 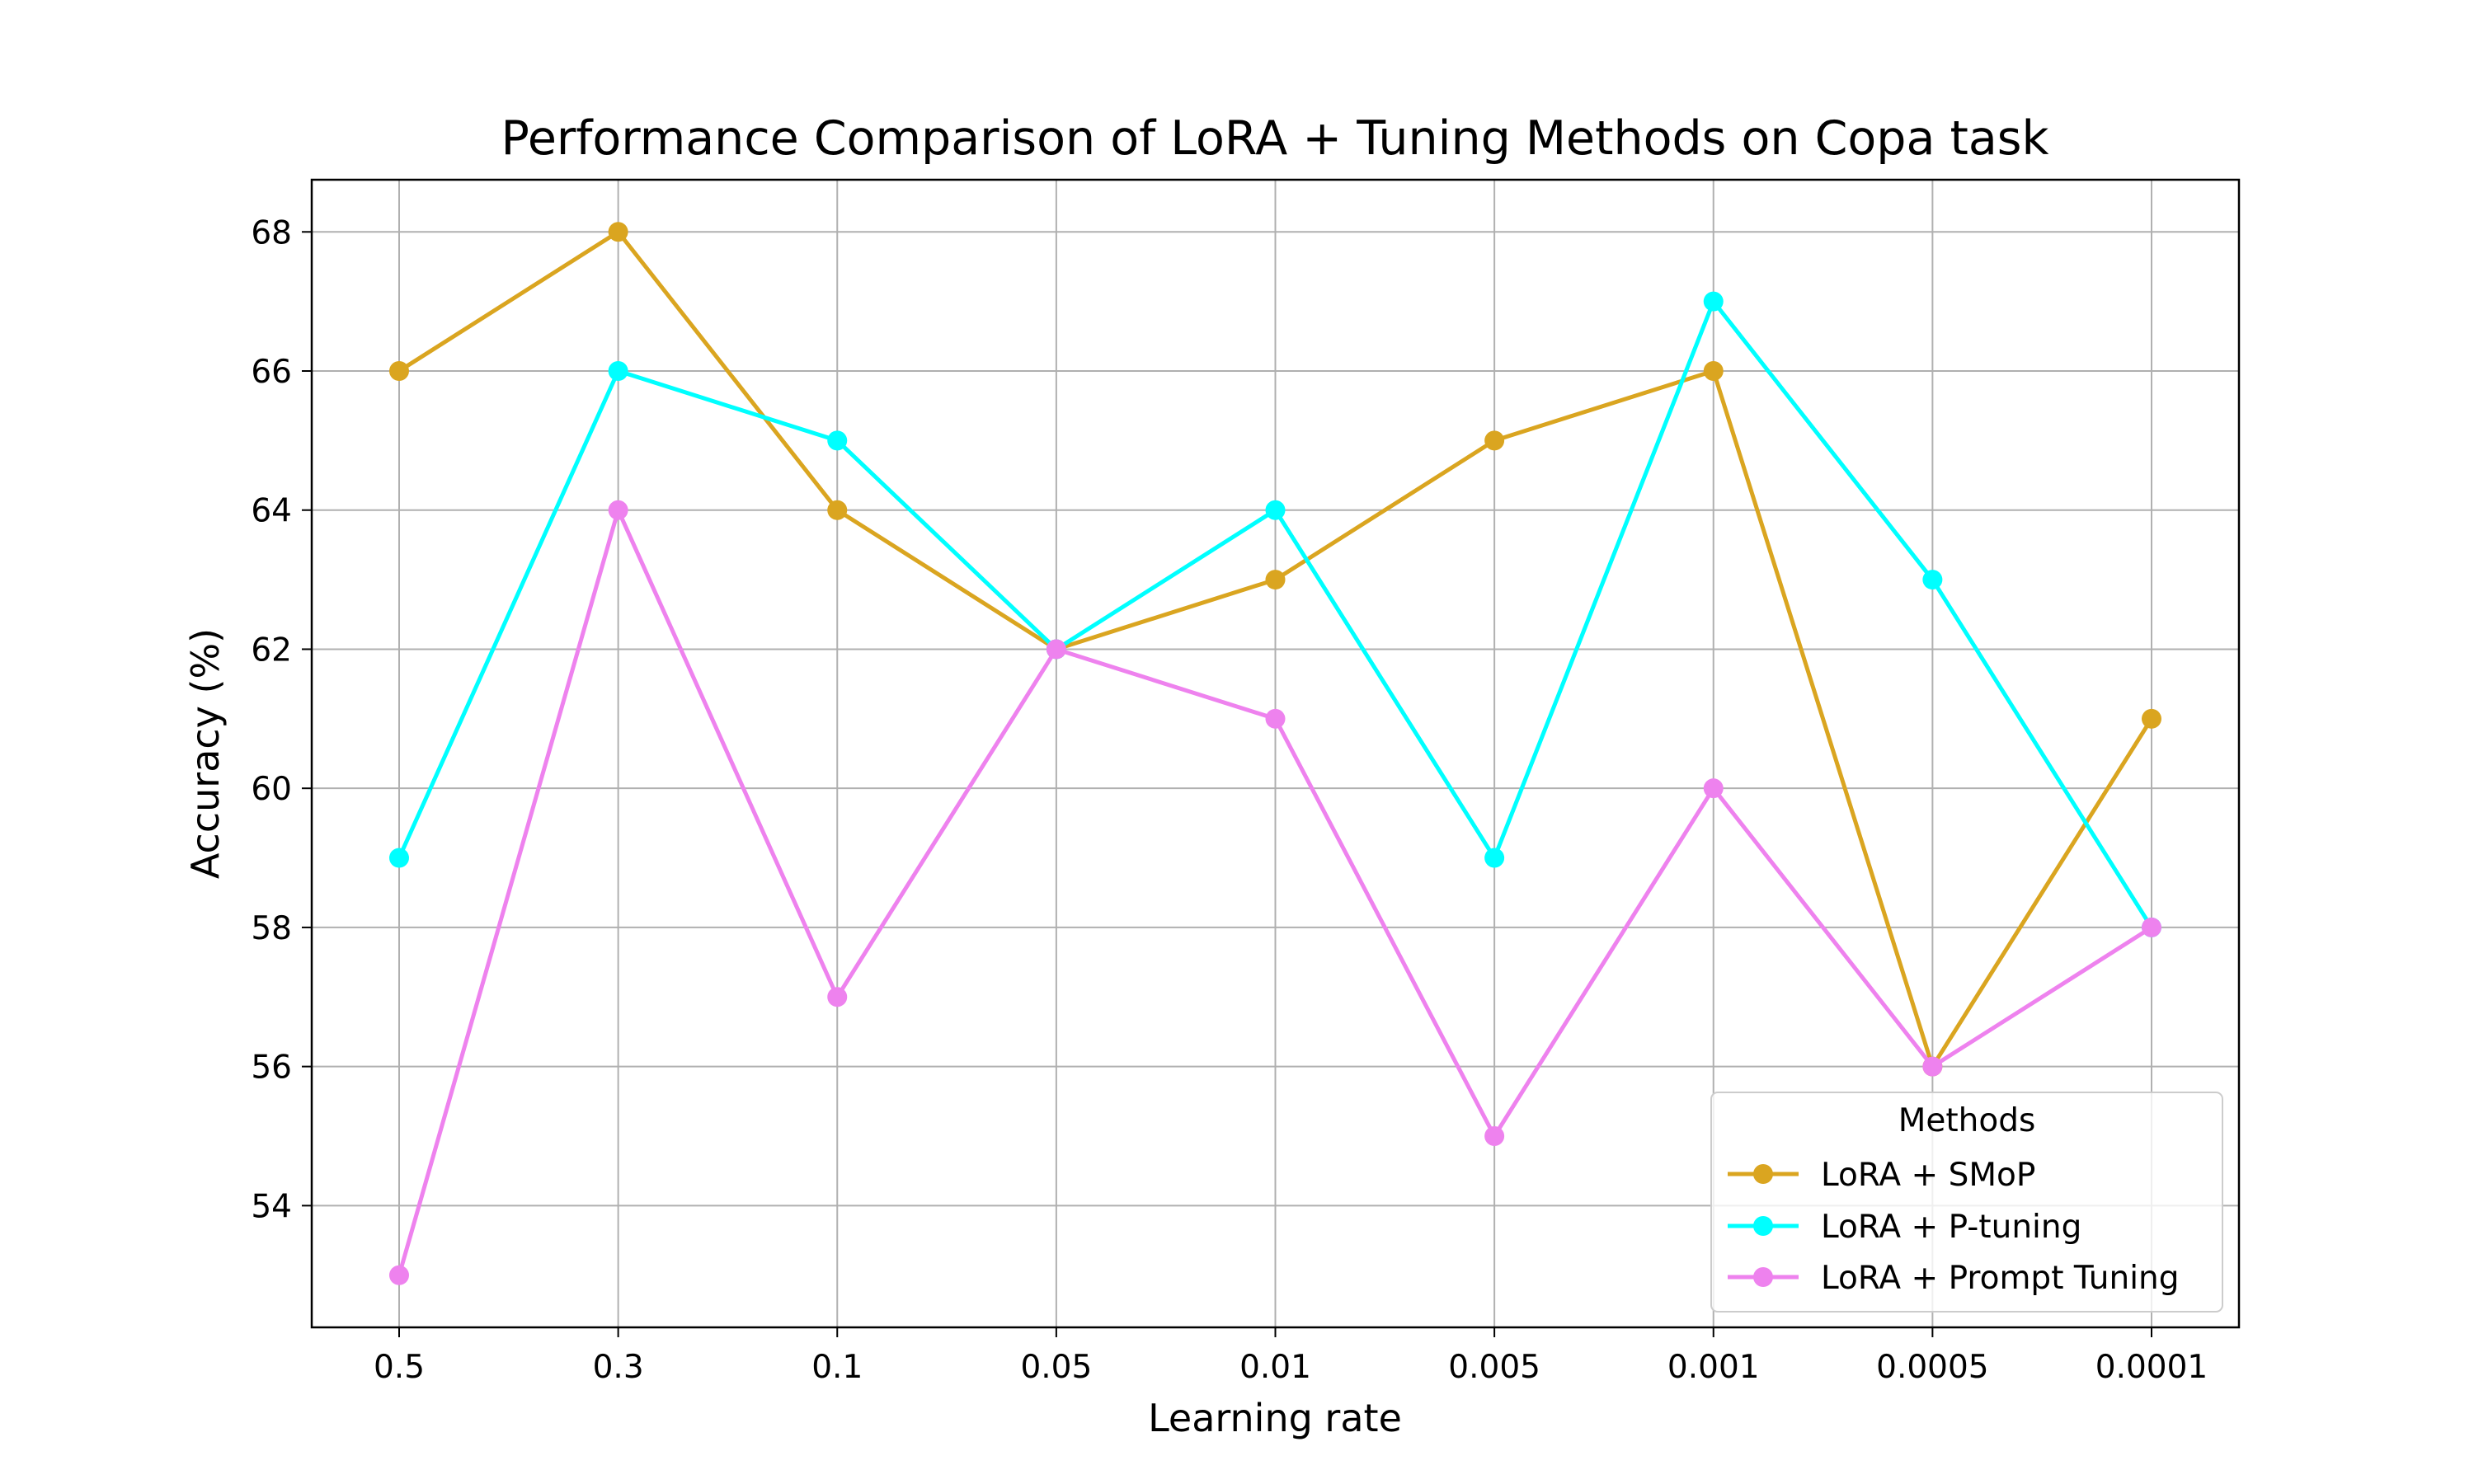 What do you see at coordinates (281, 719) in the screenshot?
I see `y-axis-ticks: 54 56 58 60 62 64 66 68` at bounding box center [281, 719].